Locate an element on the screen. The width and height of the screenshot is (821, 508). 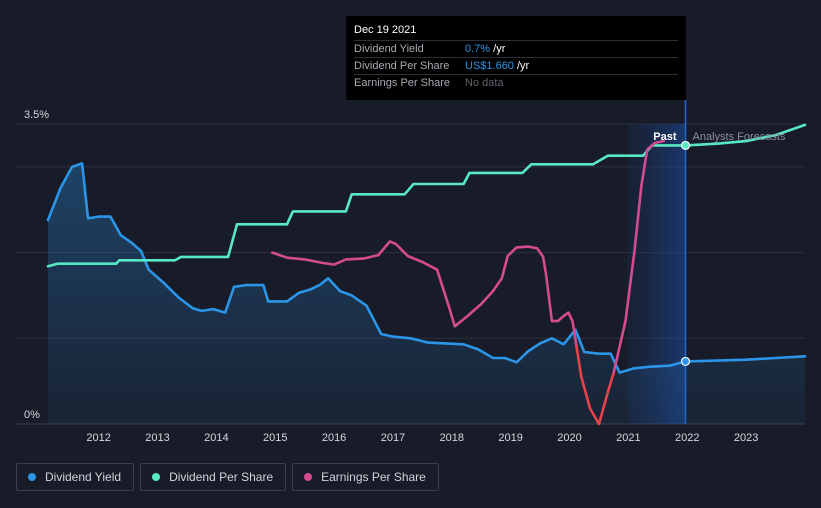
x-tick-label: 2019 is located at coordinates (510, 438).